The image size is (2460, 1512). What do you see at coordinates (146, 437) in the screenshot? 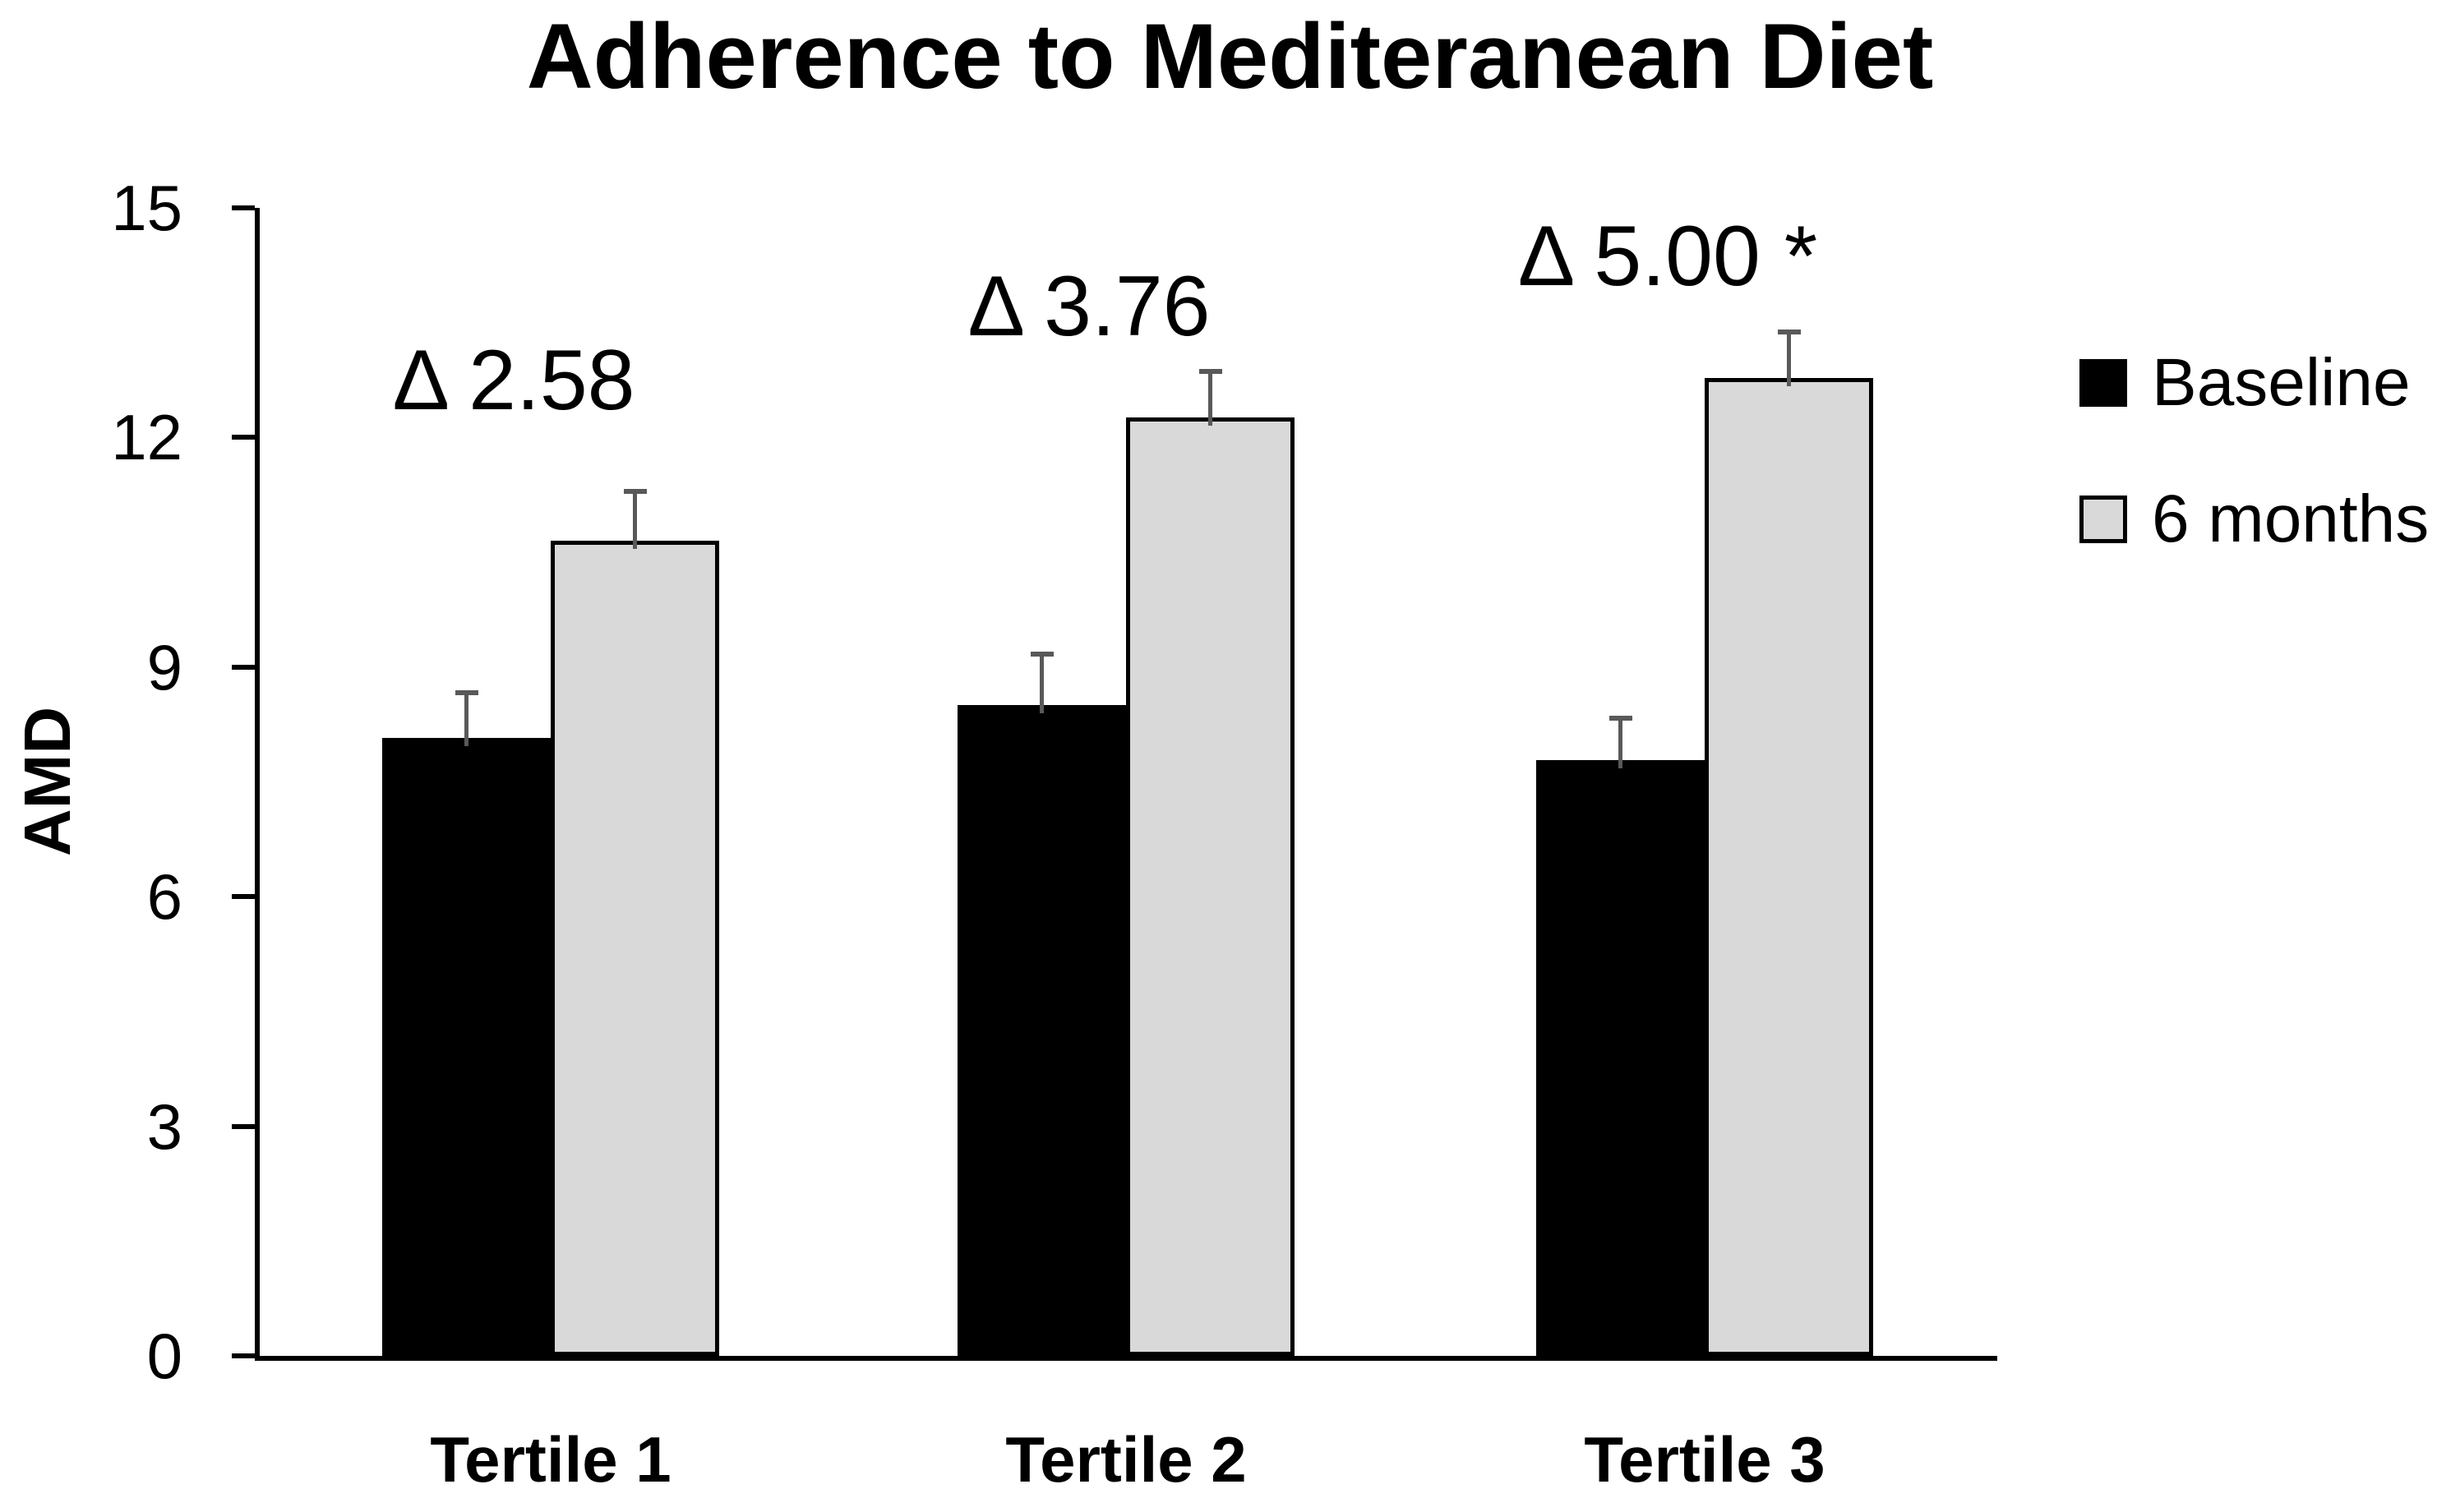
I see `y-tick-label-12: 12` at bounding box center [146, 437].